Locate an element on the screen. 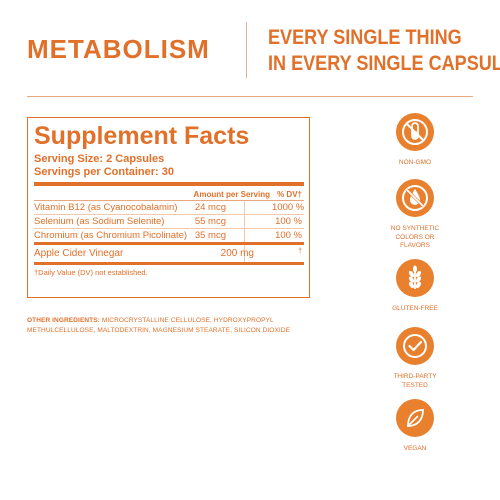 The image size is (500, 500). badge-gluten-free: GLUTEN-FREE is located at coordinates (415, 286).